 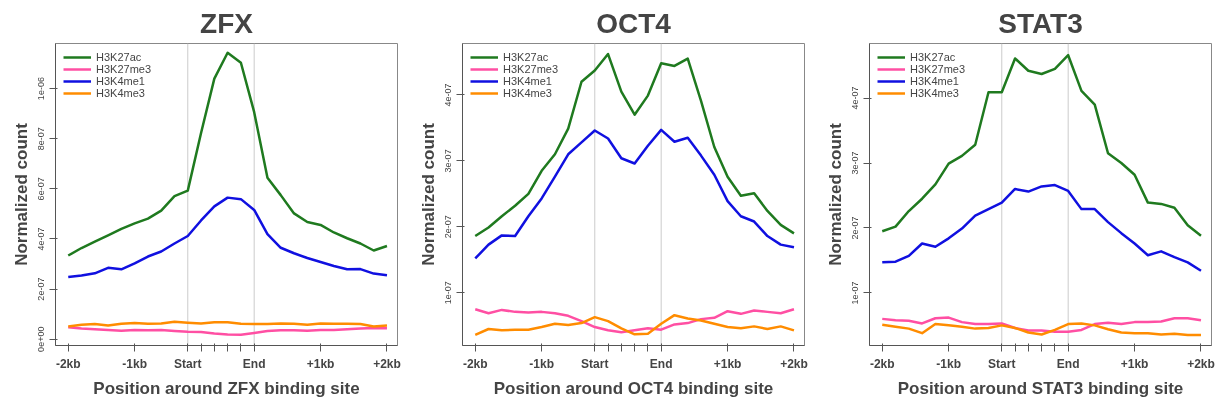 I want to click on y-tick-label: 6e-07, so click(x=41, y=189).